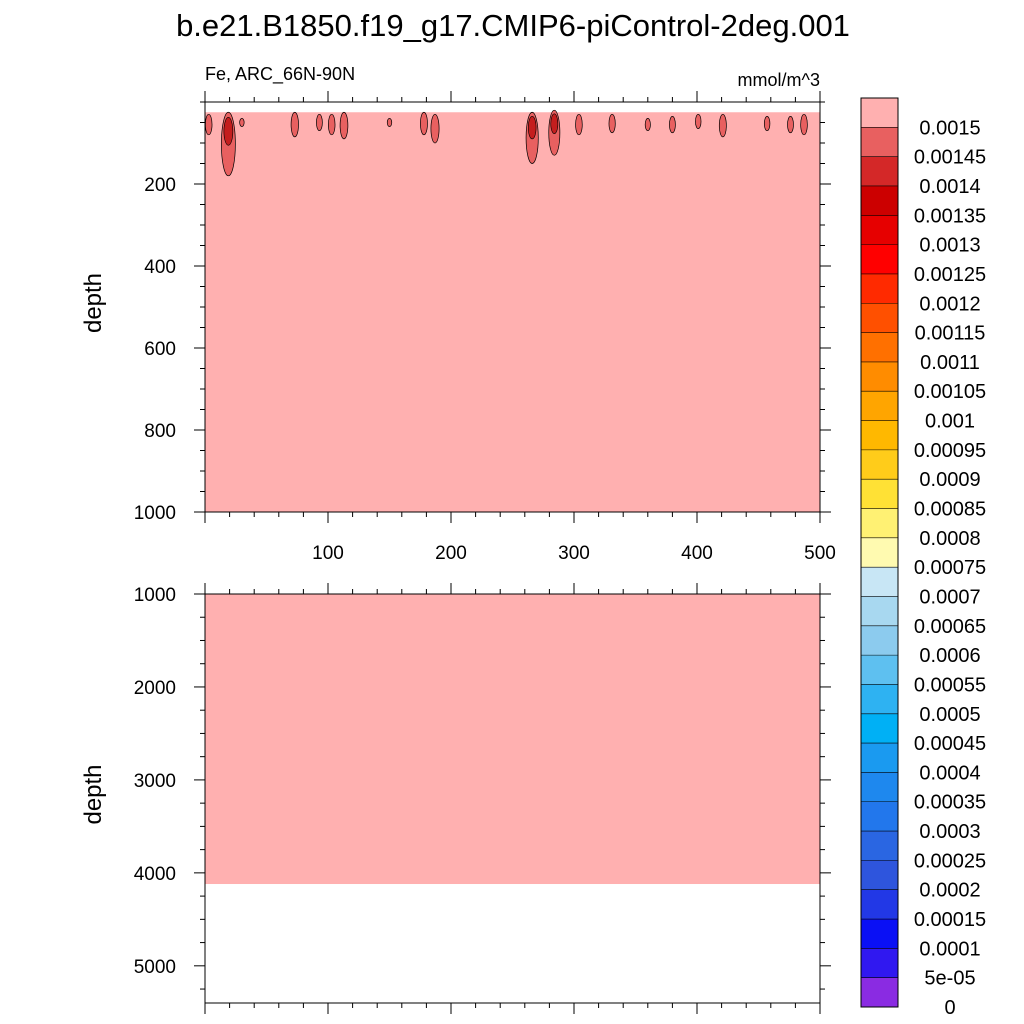 The height and width of the screenshot is (1024, 1024). Describe the element at coordinates (950, 510) in the screenshot. I see `colorbar-label: 0.00085` at that location.